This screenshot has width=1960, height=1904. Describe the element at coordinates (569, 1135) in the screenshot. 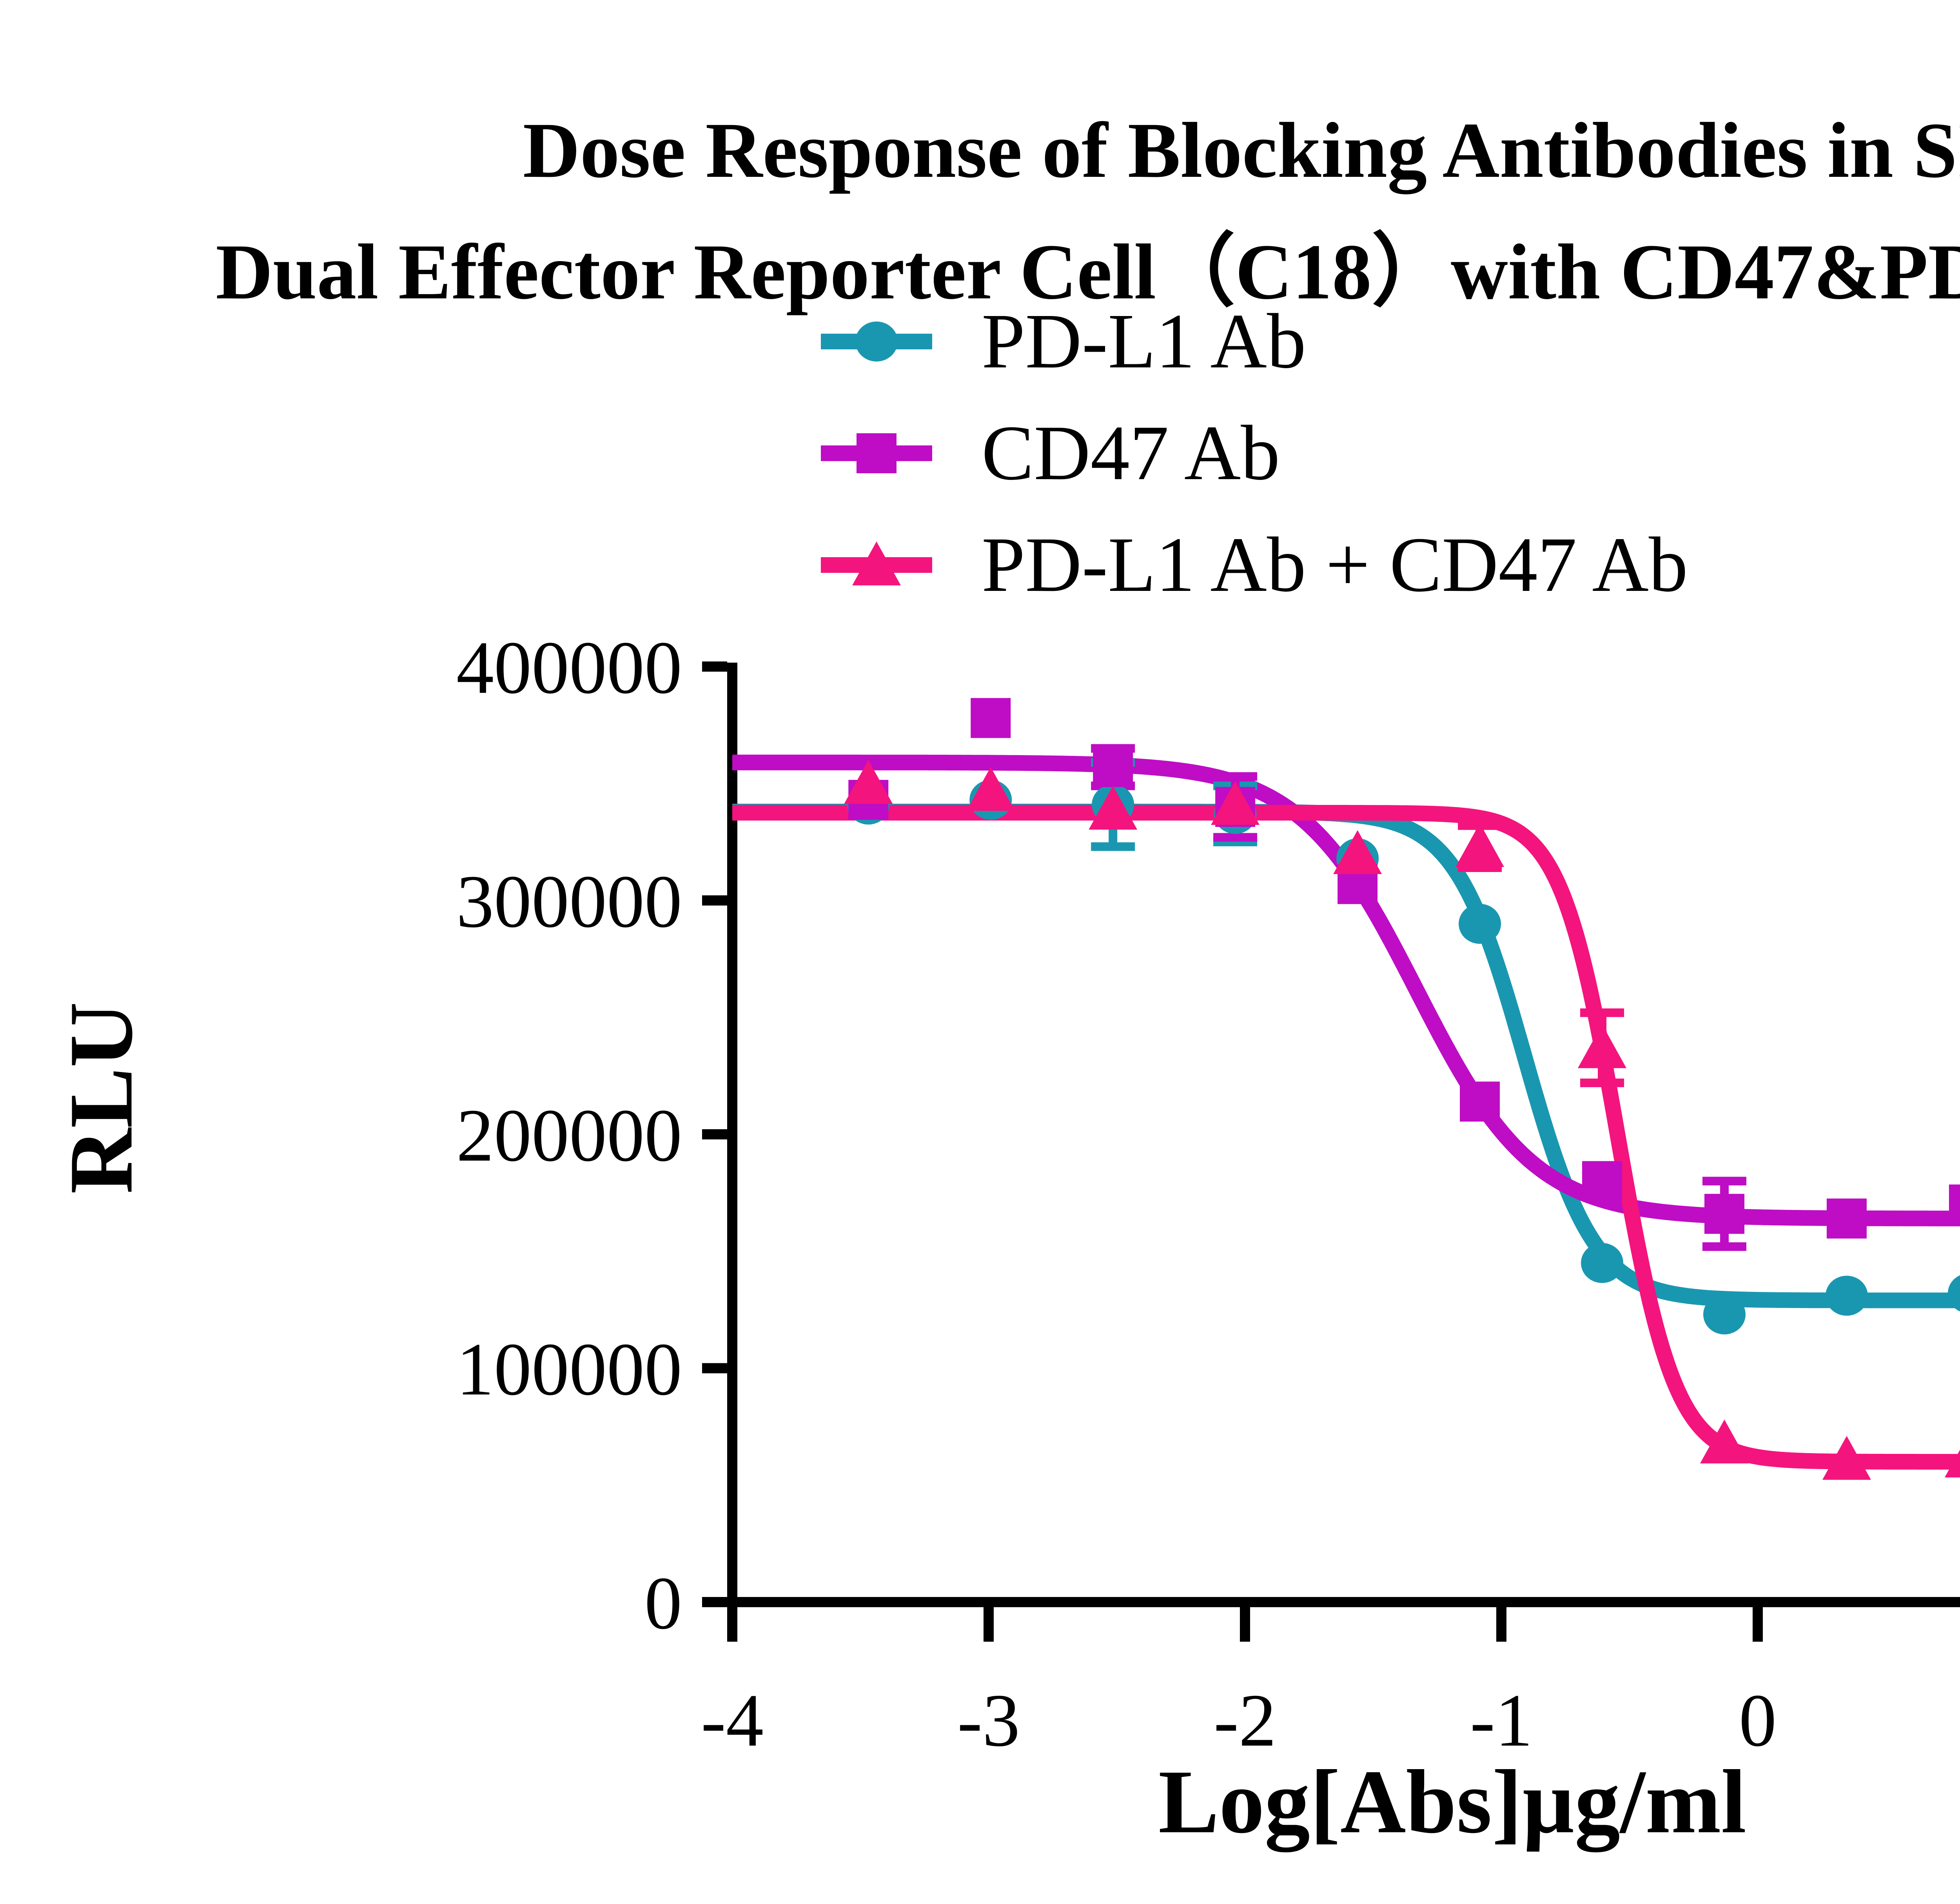

I see `y-tick-label: 200000` at that location.